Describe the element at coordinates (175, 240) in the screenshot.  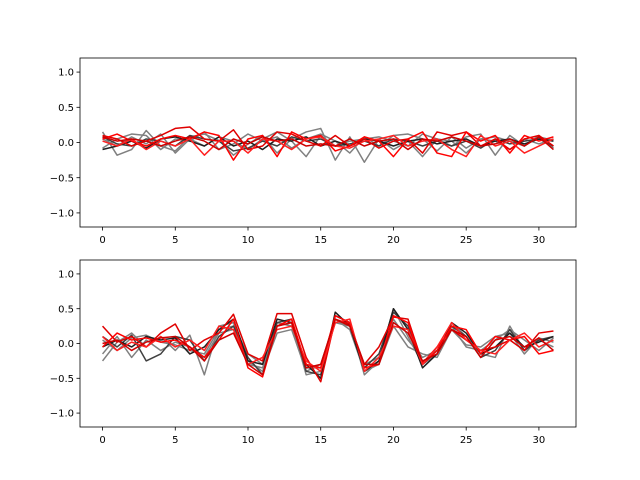
I see `top-x-tick-label: 5` at that location.